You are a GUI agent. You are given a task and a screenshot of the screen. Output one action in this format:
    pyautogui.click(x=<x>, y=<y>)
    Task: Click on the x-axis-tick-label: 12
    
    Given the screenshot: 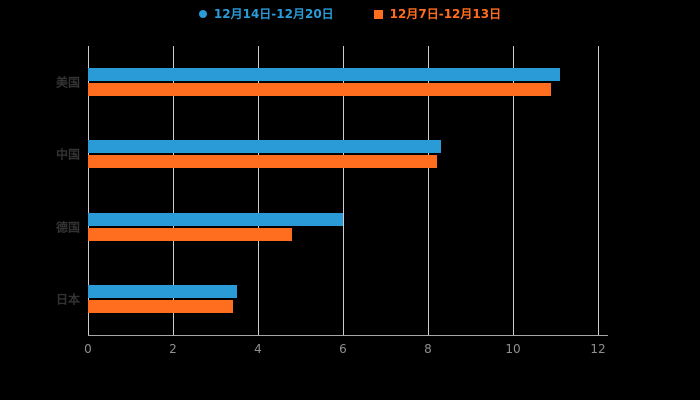 What is the action you would take?
    pyautogui.click(x=598, y=349)
    